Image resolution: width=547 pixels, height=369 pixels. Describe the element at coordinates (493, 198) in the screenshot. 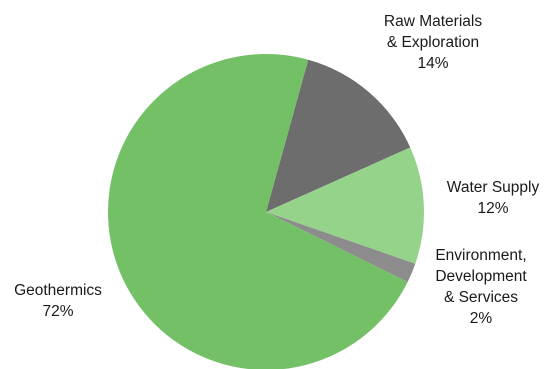

I see `slice-label: Water Supply 12%` at that location.